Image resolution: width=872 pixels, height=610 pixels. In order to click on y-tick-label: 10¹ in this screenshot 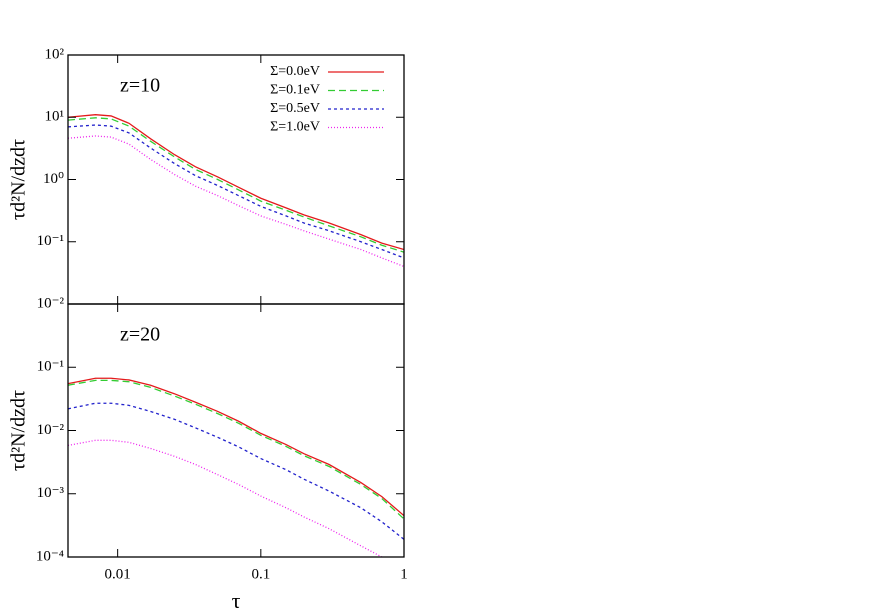, I will do `click(55, 117)`.